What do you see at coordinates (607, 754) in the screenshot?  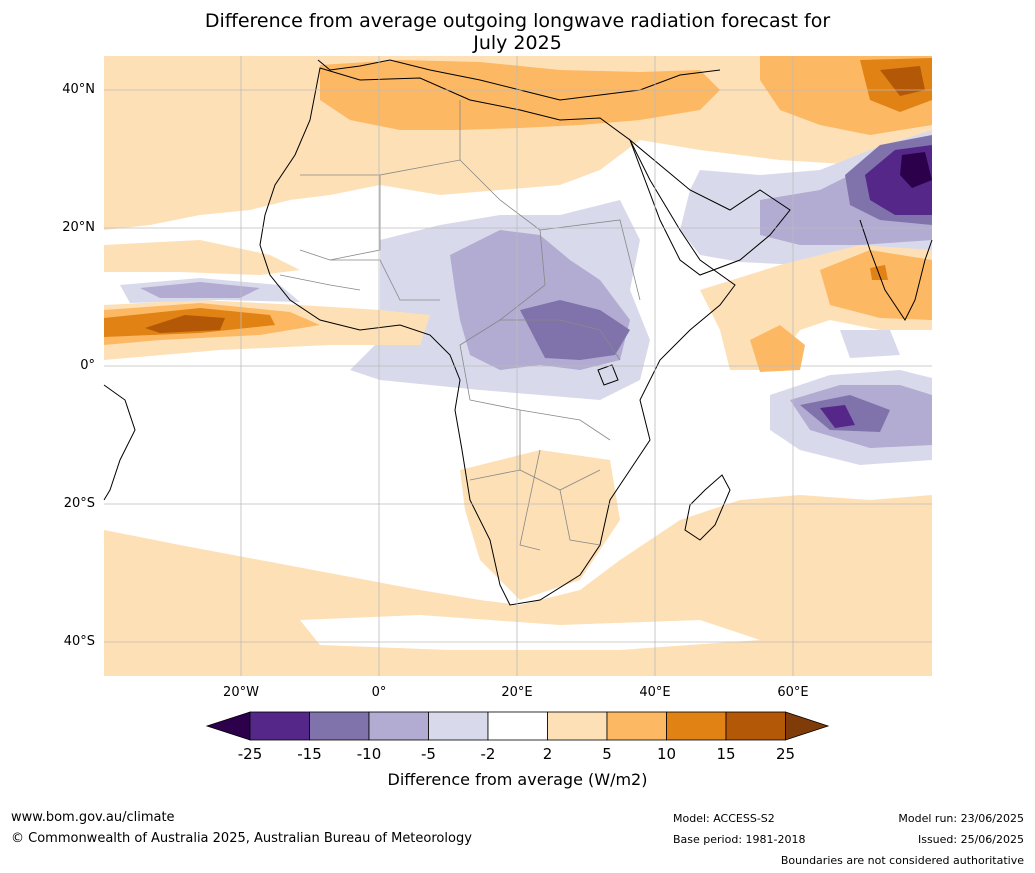 I see `colorbar-tick: 5` at bounding box center [607, 754].